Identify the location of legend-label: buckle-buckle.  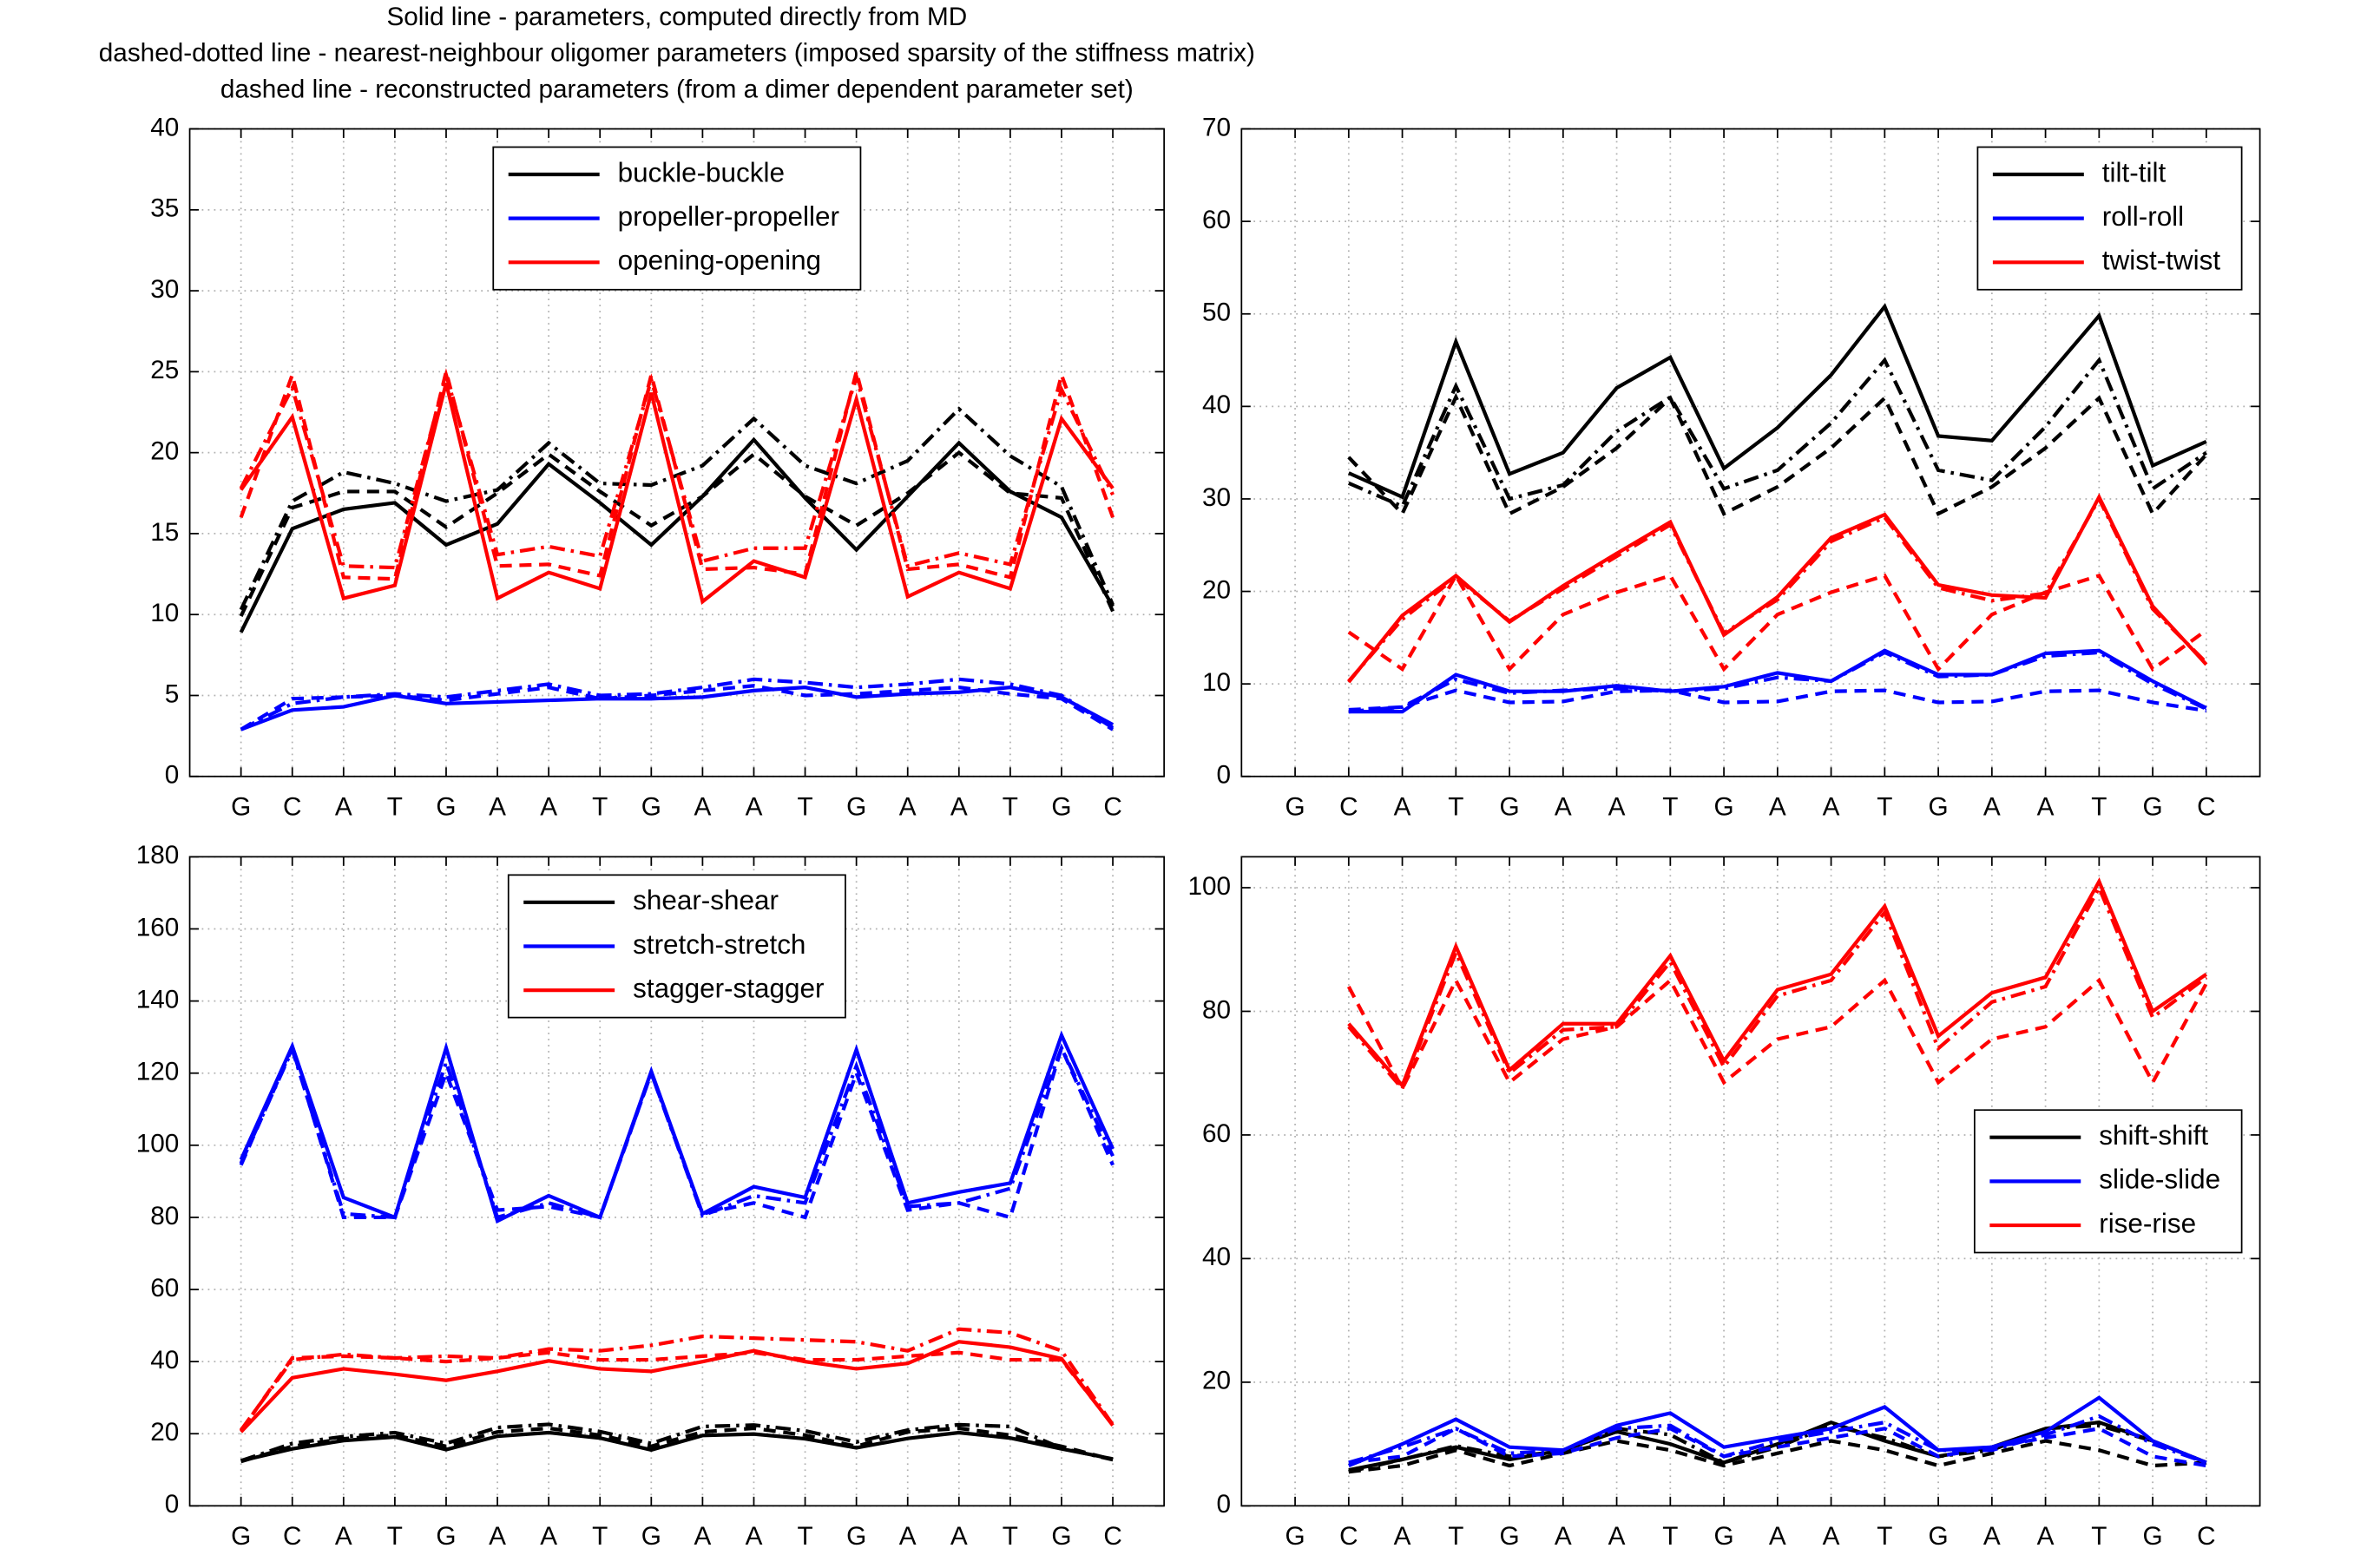
(702, 172).